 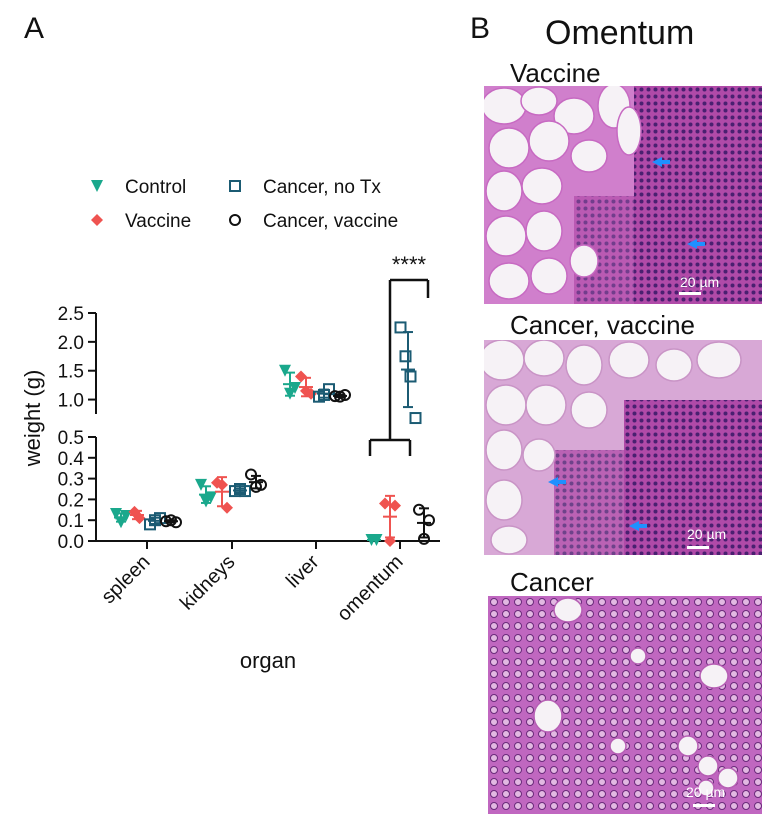 What do you see at coordinates (71, 343) in the screenshot?
I see `y-tick-label: 2.0` at bounding box center [71, 343].